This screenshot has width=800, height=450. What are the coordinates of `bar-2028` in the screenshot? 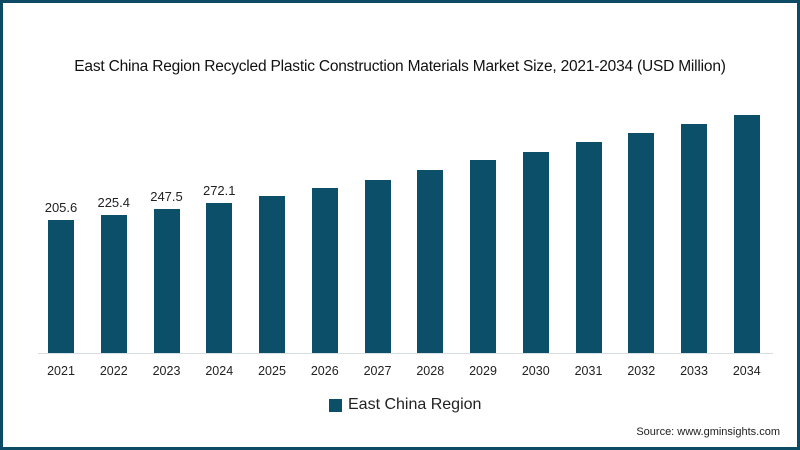 It's located at (430, 261).